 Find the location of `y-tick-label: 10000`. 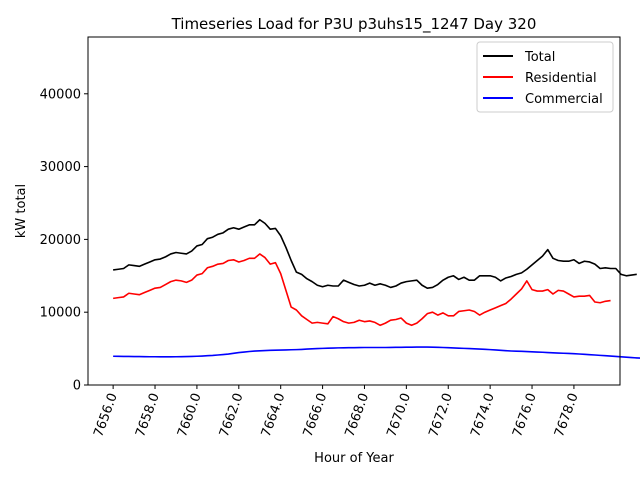

y-tick-label: 10000 is located at coordinates (60, 313).